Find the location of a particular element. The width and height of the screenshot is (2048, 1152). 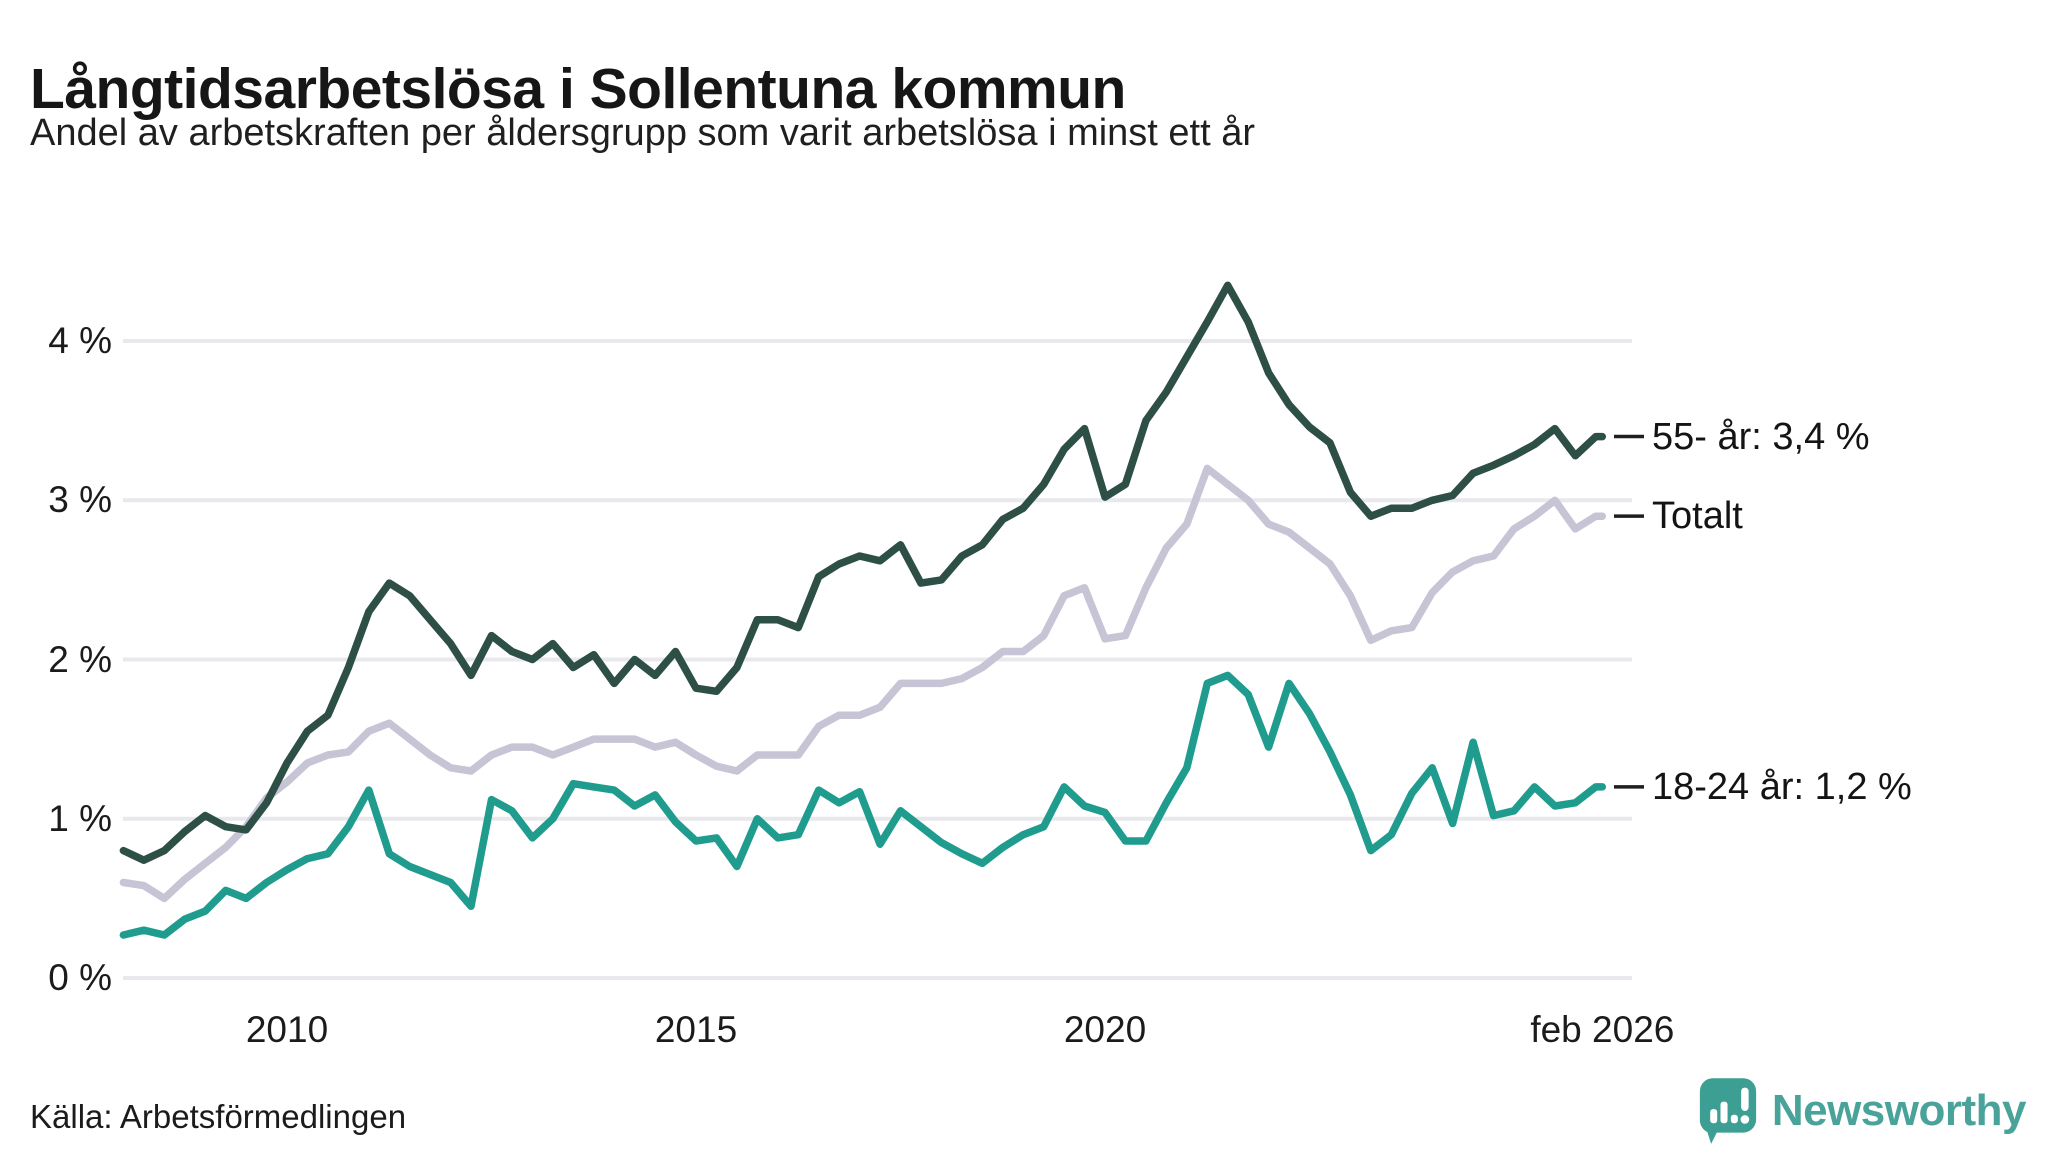

x-tick-label: 2015 is located at coordinates (696, 1029).